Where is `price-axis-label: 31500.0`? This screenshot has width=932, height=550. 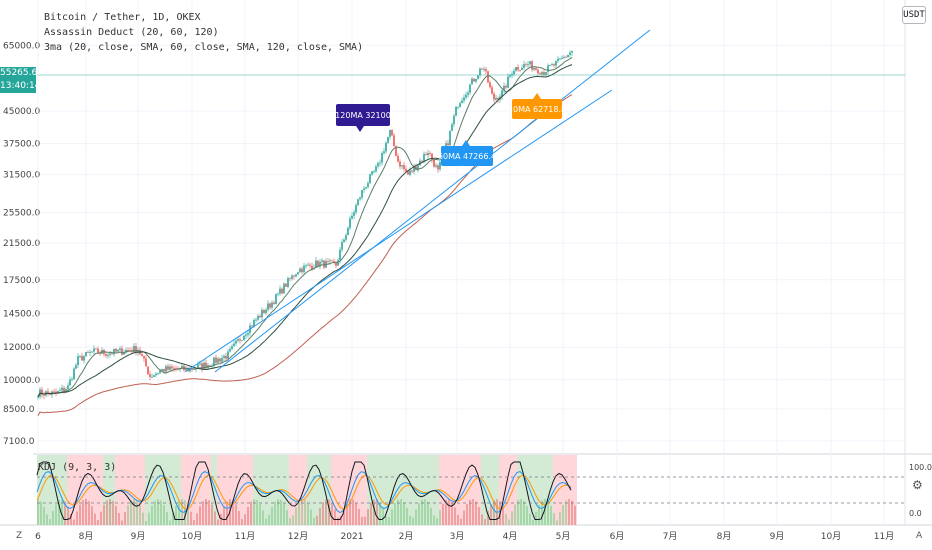 price-axis-label: 31500.0 is located at coordinates (21, 176).